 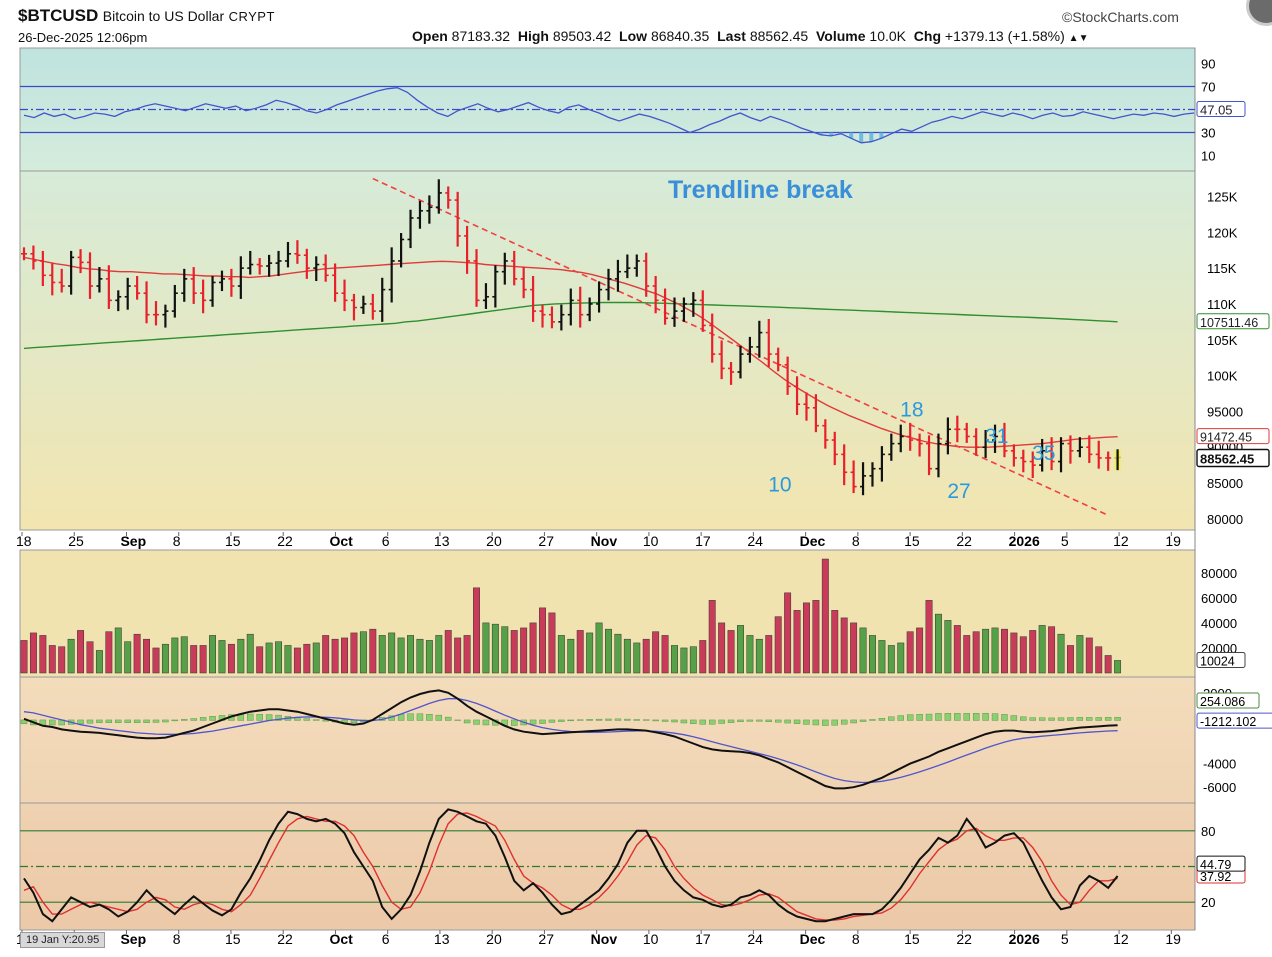 What do you see at coordinates (1208, 156) in the screenshot?
I see `rsi-tick-label: 10` at bounding box center [1208, 156].